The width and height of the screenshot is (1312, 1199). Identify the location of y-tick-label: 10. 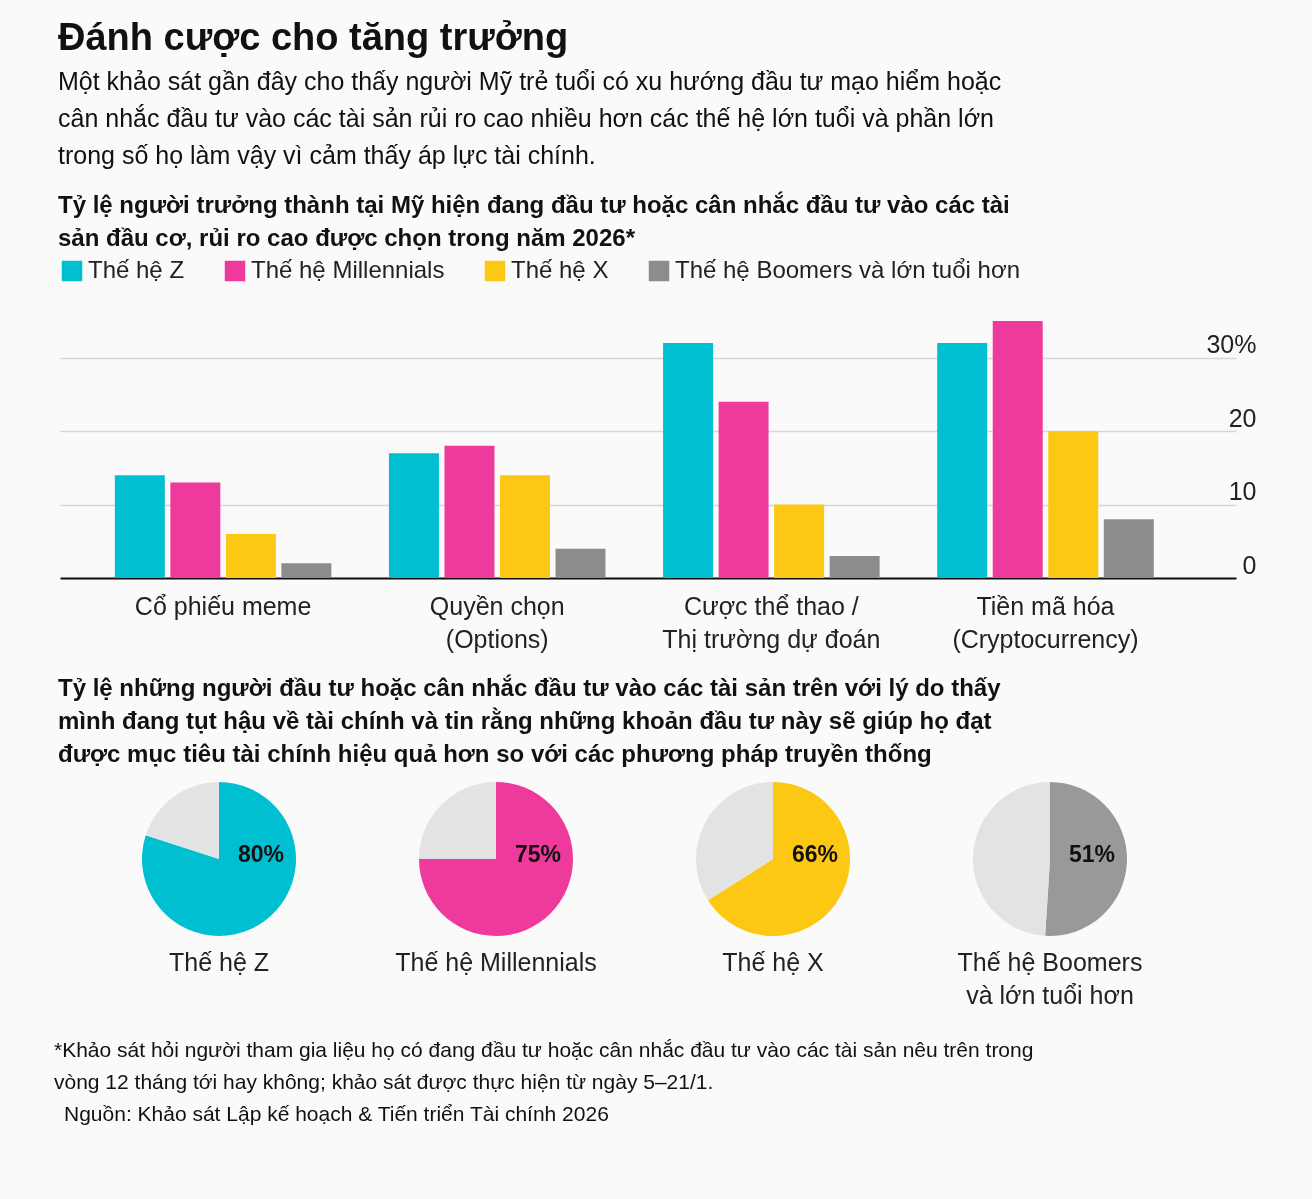
(1242, 491).